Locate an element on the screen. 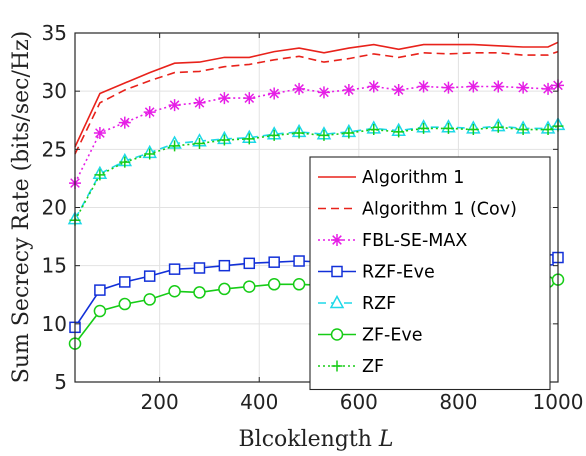  y-tick-label: 25 is located at coordinates (54, 149).